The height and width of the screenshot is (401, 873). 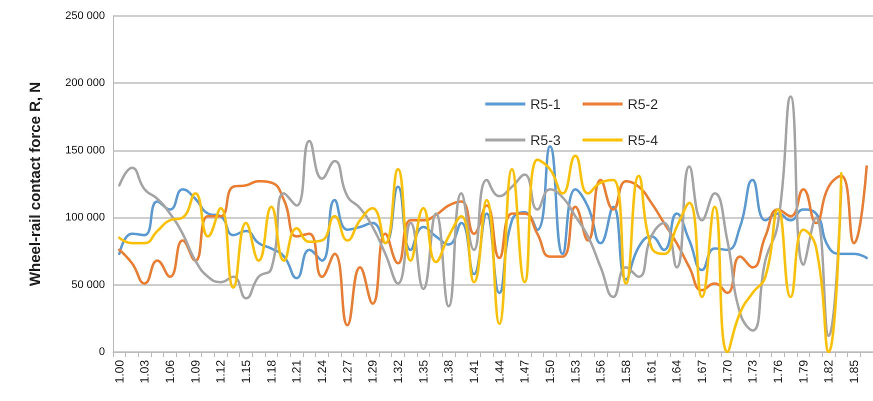 What do you see at coordinates (85, 218) in the screenshot?
I see `y-tick-label: 100 000` at bounding box center [85, 218].